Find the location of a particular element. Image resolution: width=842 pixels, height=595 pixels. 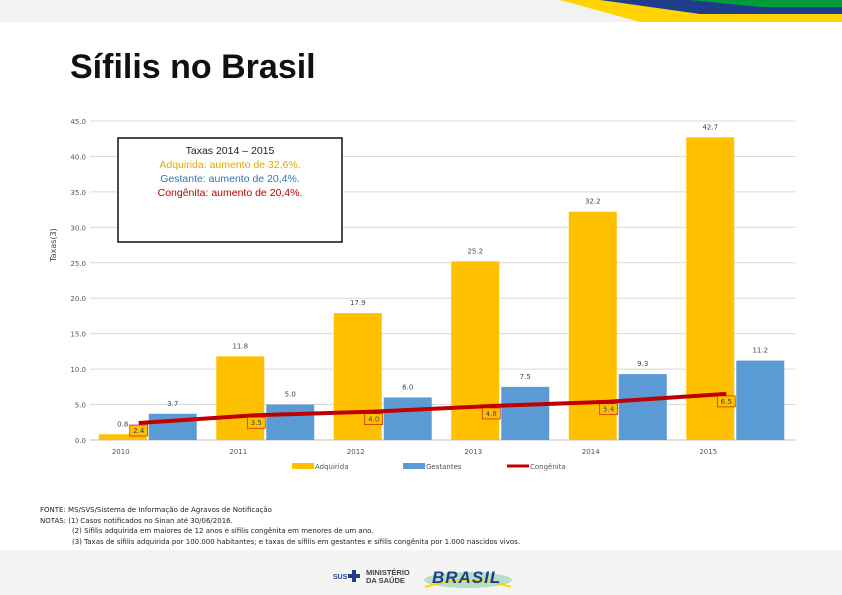

bar-gestantes-2011 is located at coordinates (290, 422).